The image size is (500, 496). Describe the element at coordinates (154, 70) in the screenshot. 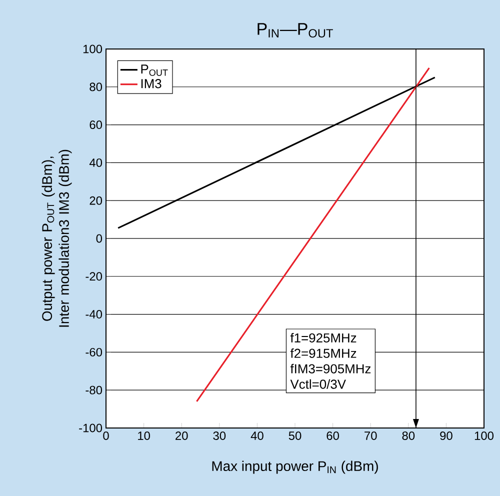

I see `legend-label: P$_{OUT}$` at that location.